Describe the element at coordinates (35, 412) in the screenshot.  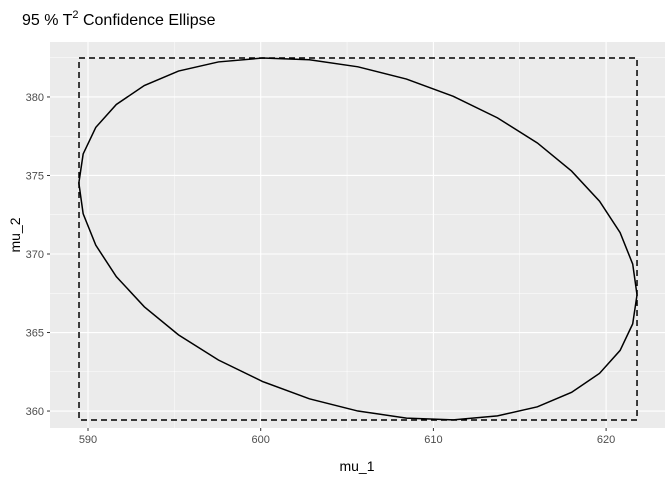
I see `y-tick-label: 360` at that location.